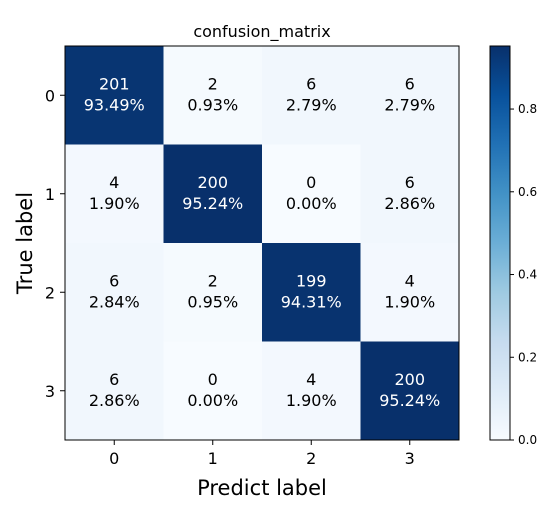 Image resolution: width=550 pixels, height=525 pixels. Describe the element at coordinates (527, 192) in the screenshot. I see `colorbar-tick-label: 0.6` at that location.